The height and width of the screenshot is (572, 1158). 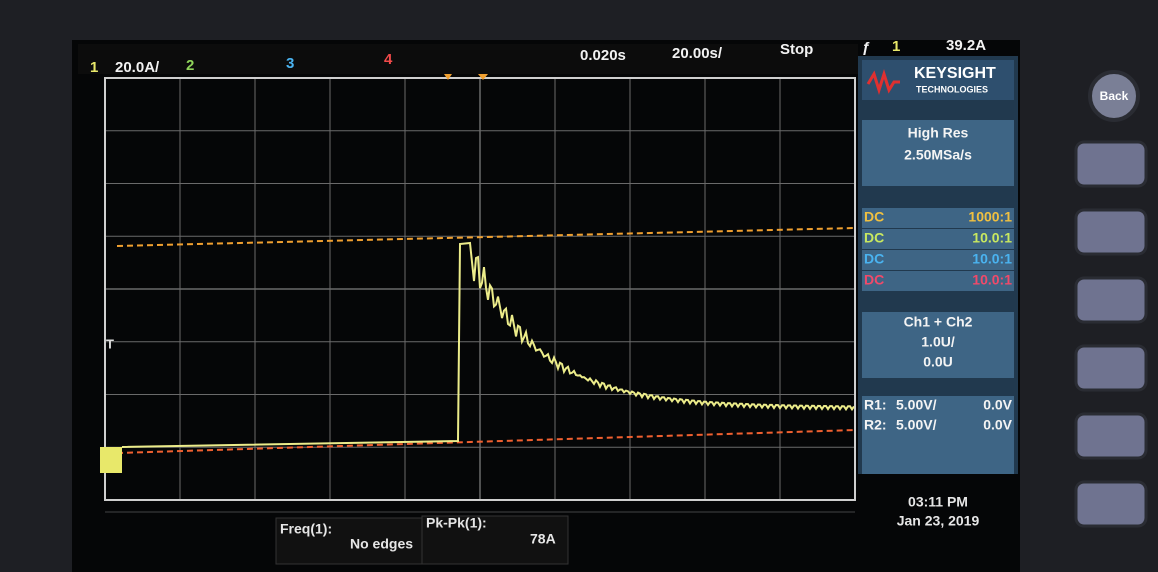 I want to click on reference-box, so click(x=938, y=435).